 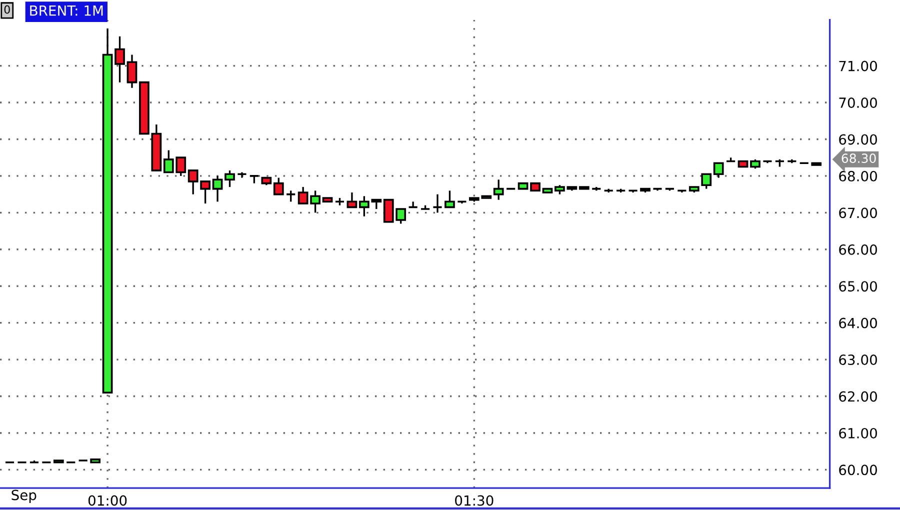 I want to click on y-tick-label: 65.00, so click(x=858, y=286).